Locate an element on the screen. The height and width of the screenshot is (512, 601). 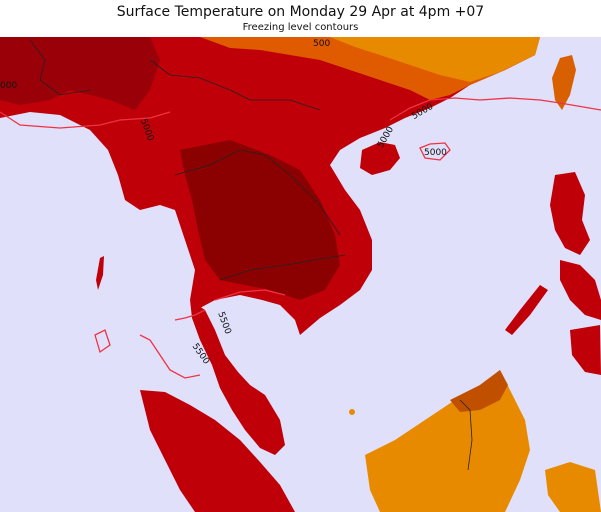
land-andaman is located at coordinates (100, 273).